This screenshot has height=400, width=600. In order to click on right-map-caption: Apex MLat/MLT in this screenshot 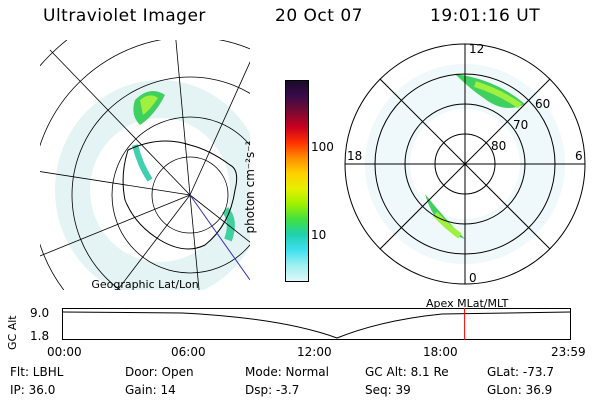, I will do `click(467, 303)`.